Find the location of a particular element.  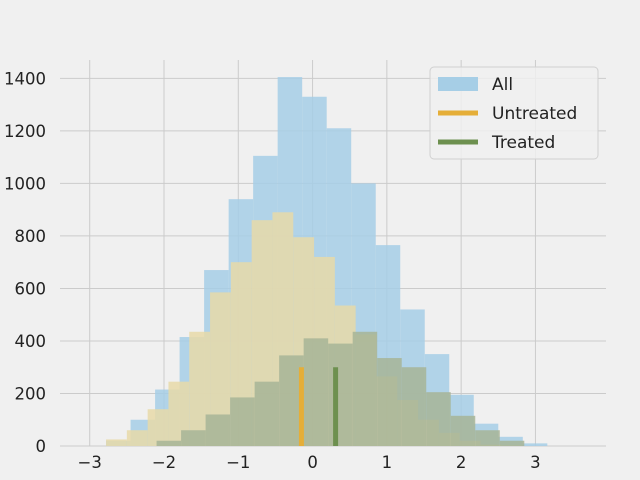

bar-all is located at coordinates (535, 444).